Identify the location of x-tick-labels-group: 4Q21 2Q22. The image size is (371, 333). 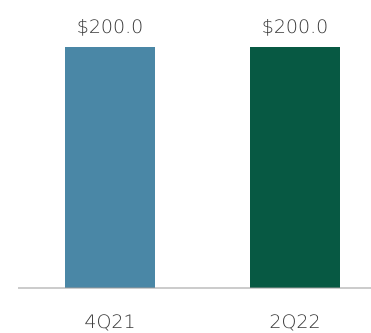
(202, 322).